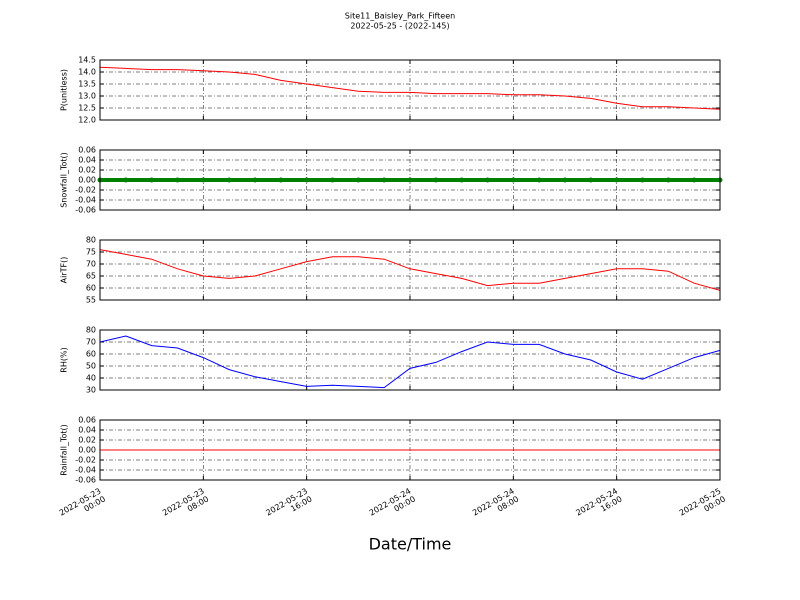 The image size is (800, 600). Describe the element at coordinates (64, 450) in the screenshot. I see `y-axis-label: Rainfall_Tot()` at that location.